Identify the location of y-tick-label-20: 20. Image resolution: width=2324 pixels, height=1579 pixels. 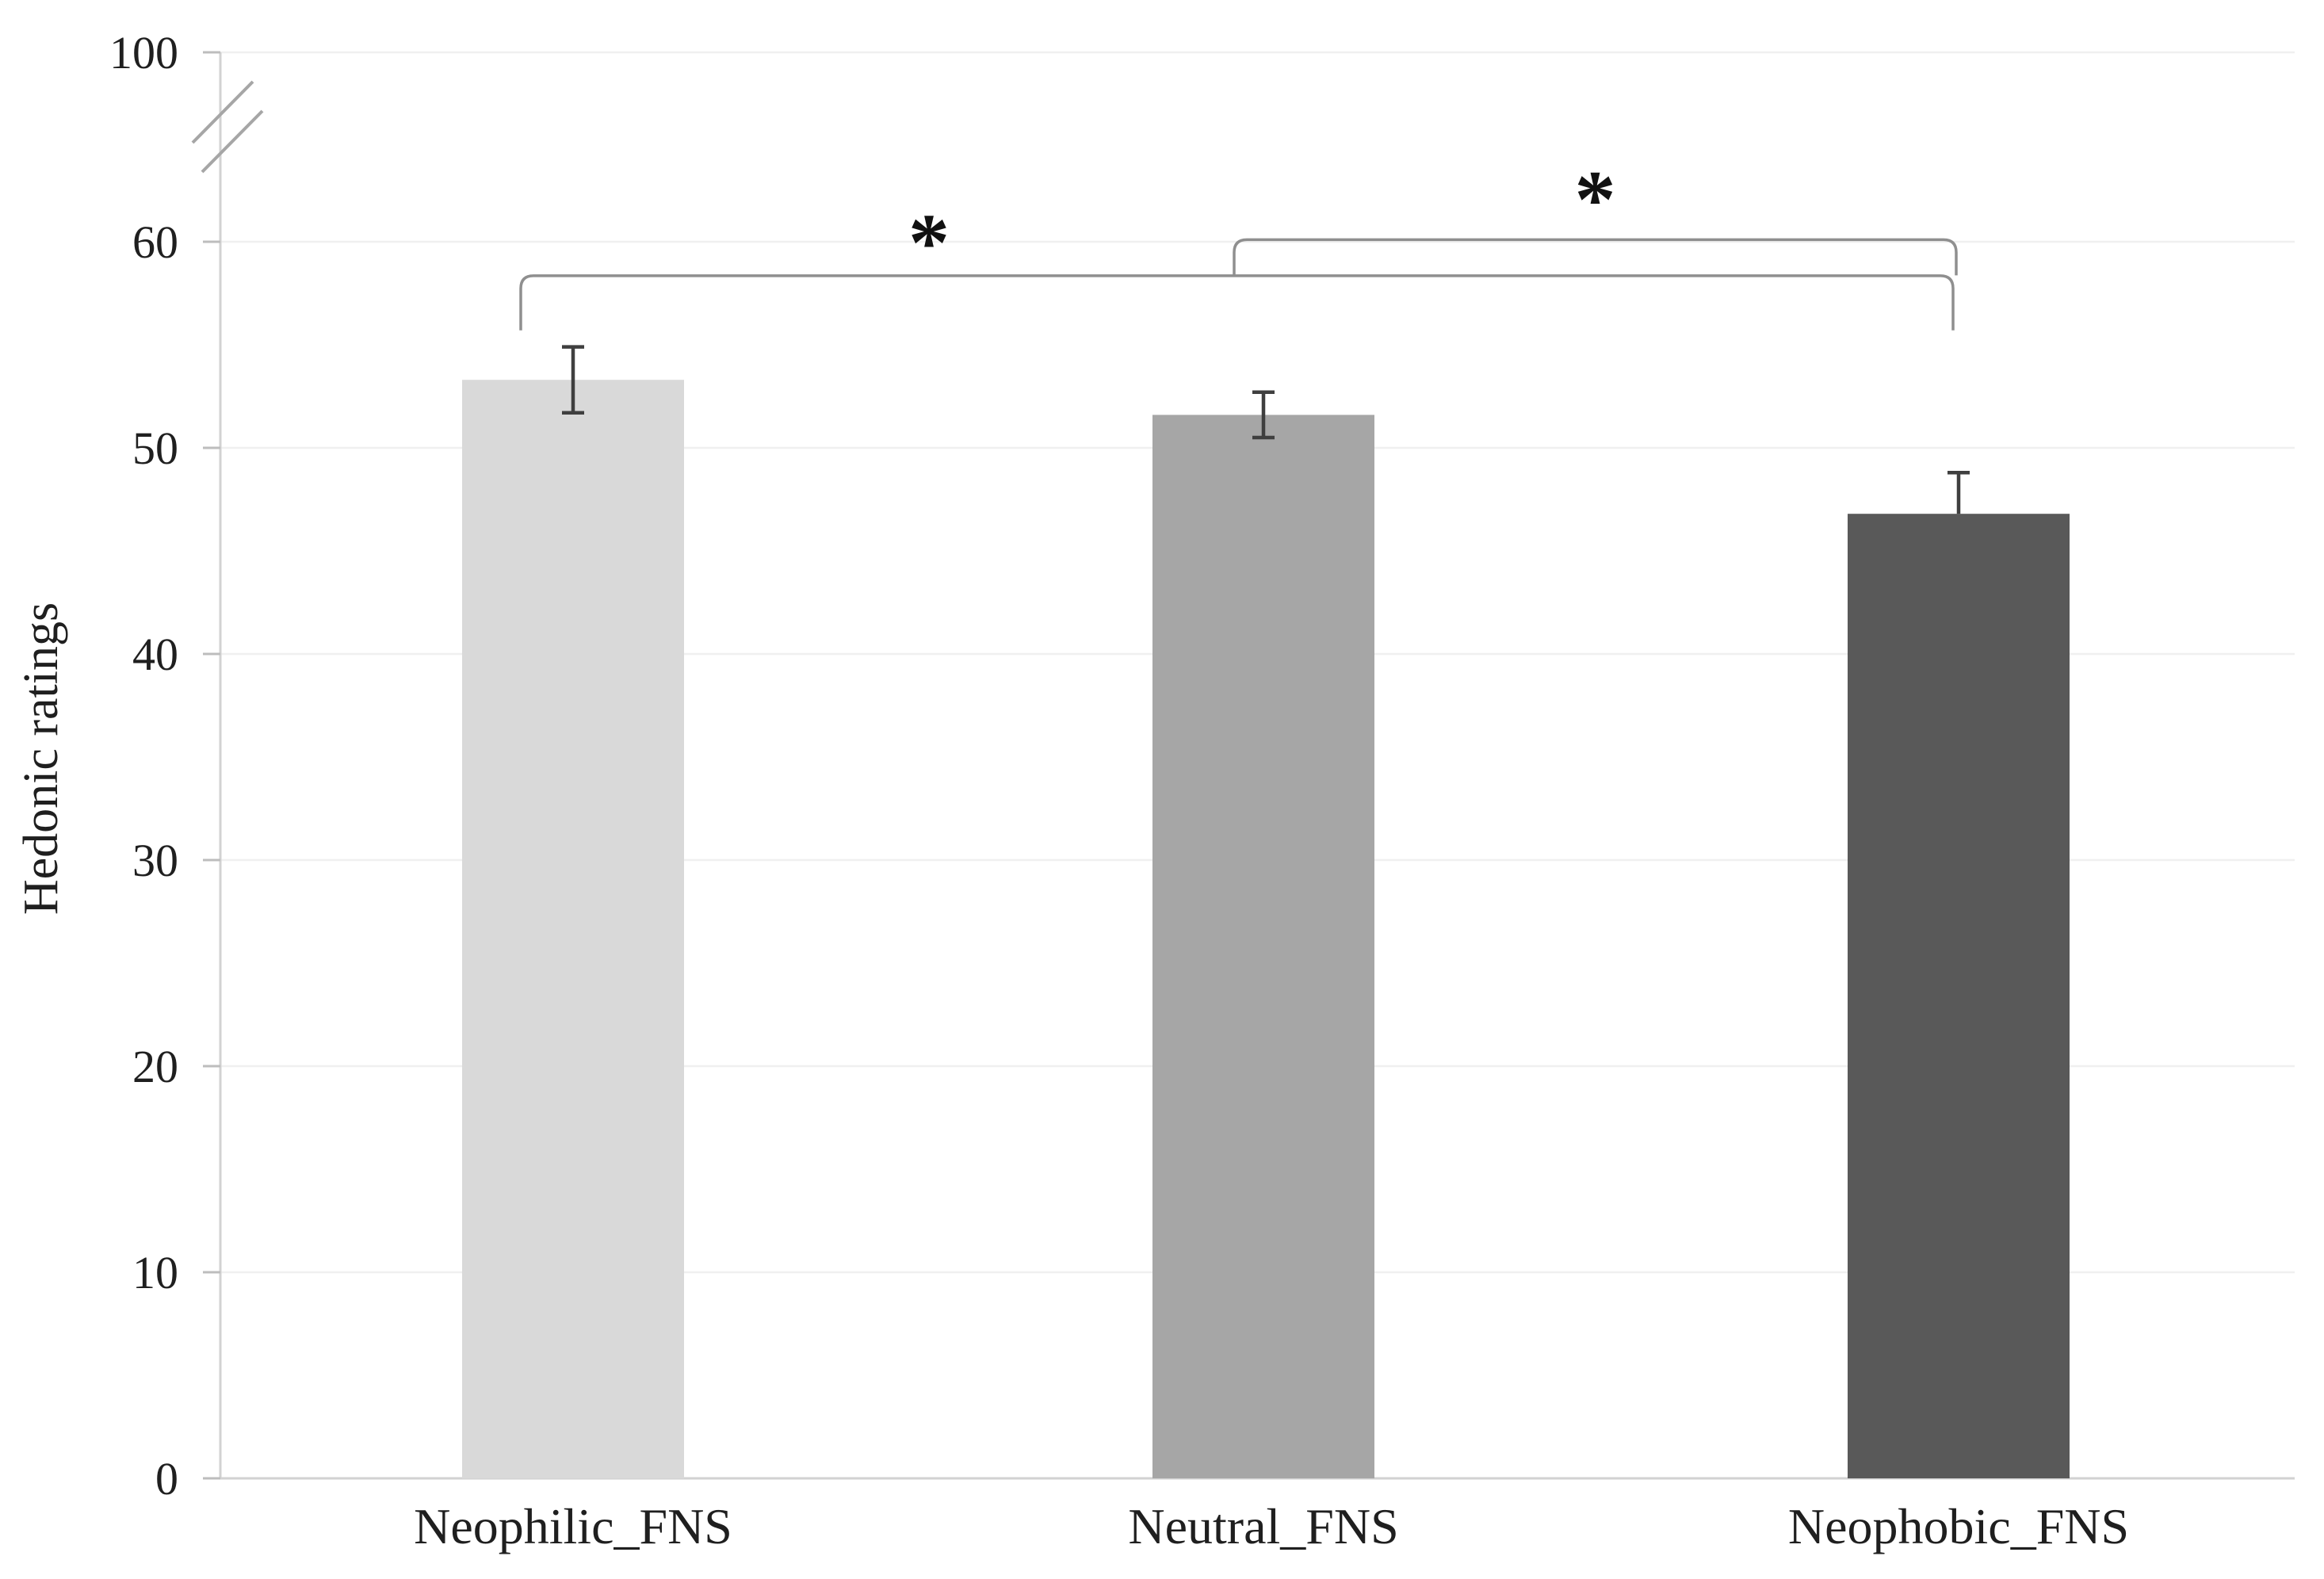
(155, 1066).